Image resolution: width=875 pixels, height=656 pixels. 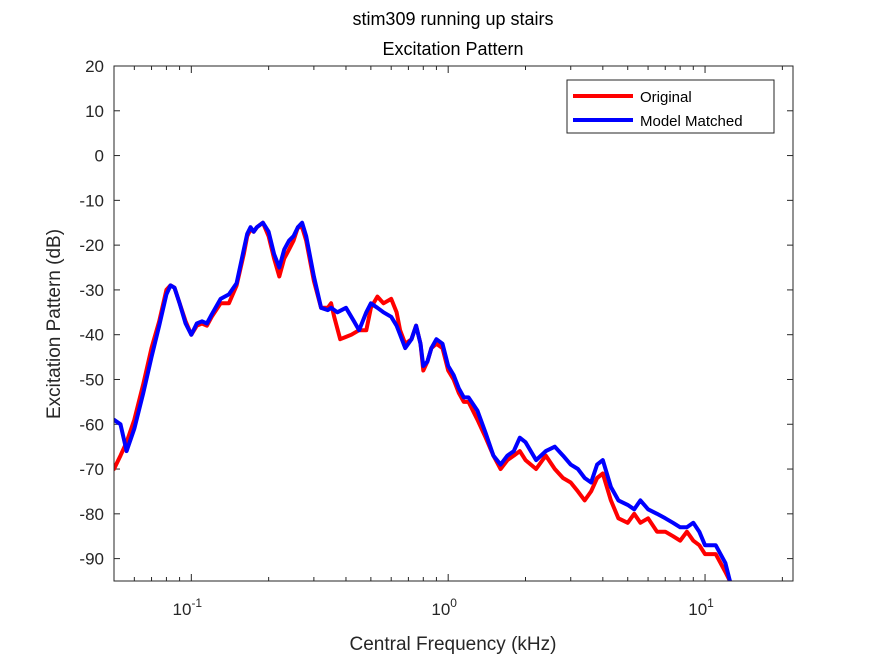 I want to click on legend-label-original: Original, so click(x=666, y=97).